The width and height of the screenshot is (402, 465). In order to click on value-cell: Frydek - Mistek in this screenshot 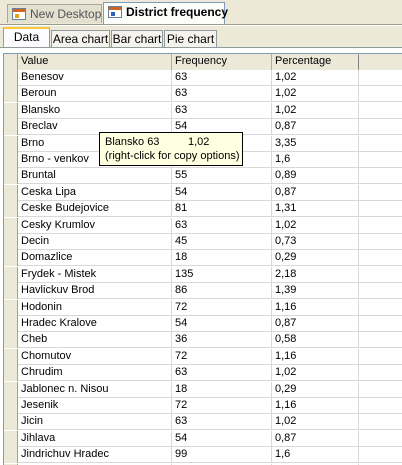, I will do `click(95, 274)`.